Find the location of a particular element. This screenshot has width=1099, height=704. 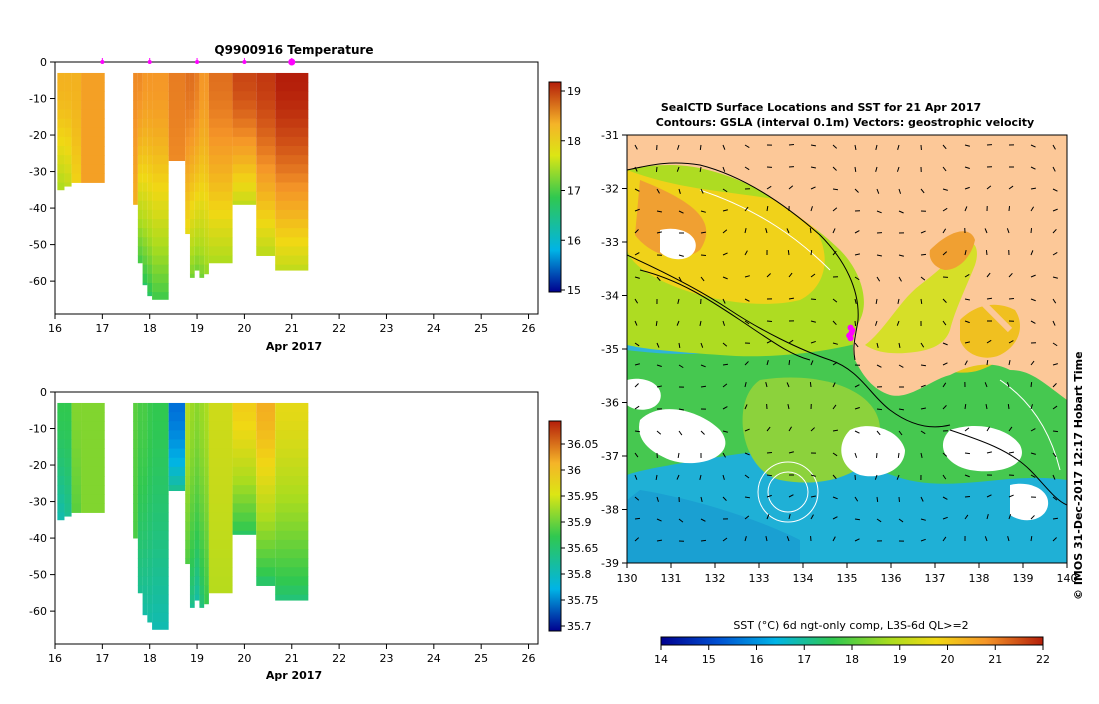

sst-colorbar-tick-label: 22 is located at coordinates (1043, 659).